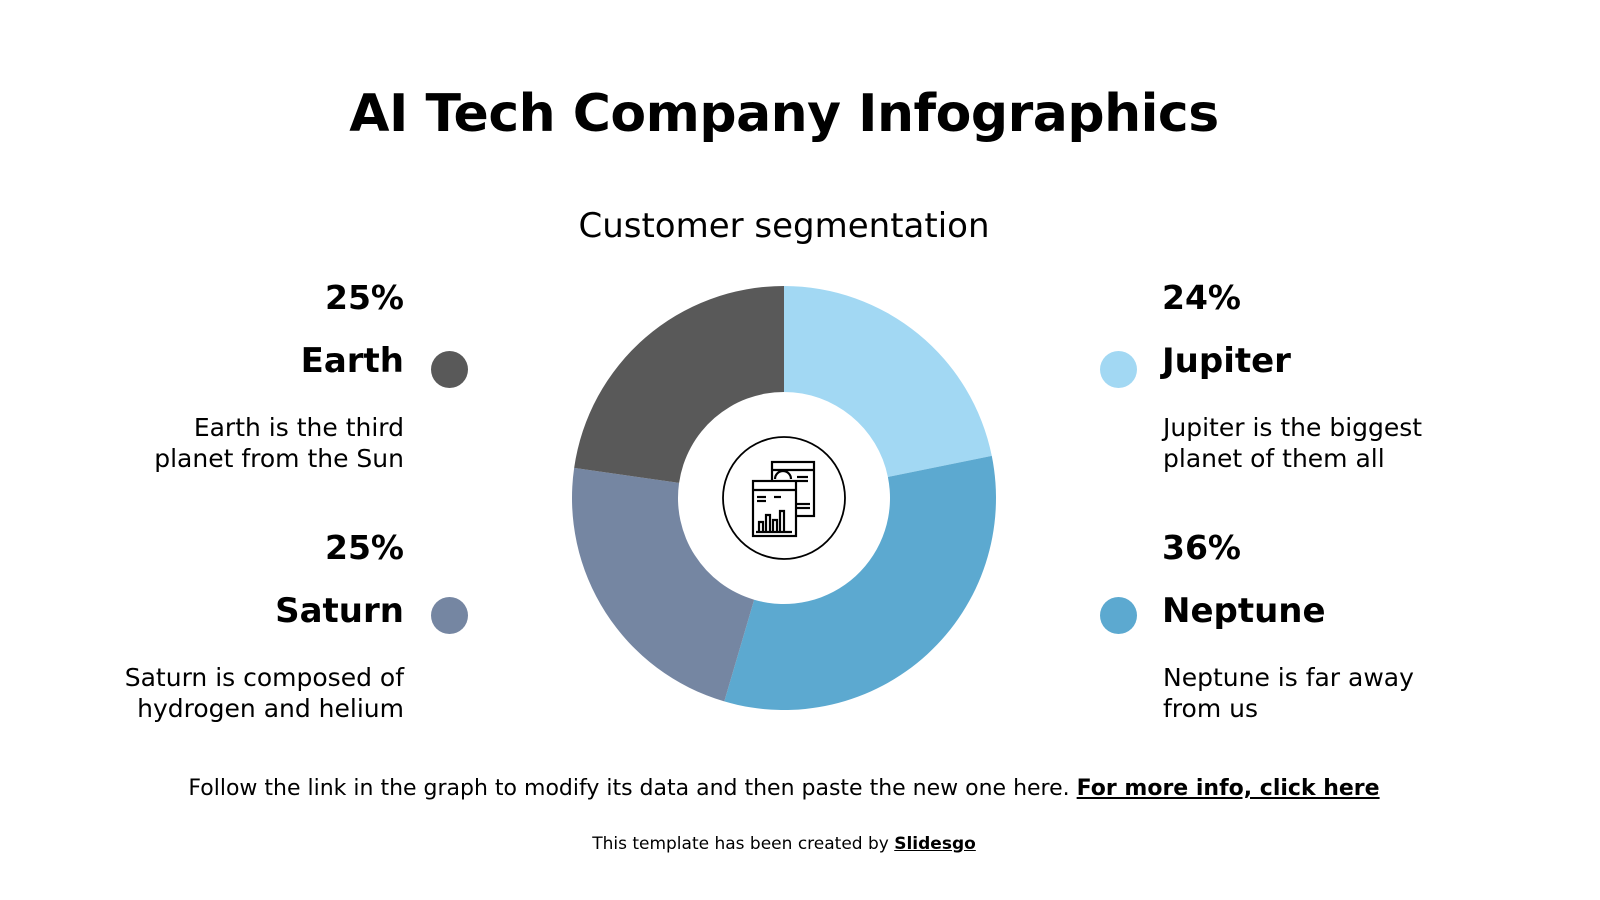 The width and height of the screenshot is (1600, 900). Describe the element at coordinates (740, 844) in the screenshot. I see `credit-text: This template has been created by` at that location.